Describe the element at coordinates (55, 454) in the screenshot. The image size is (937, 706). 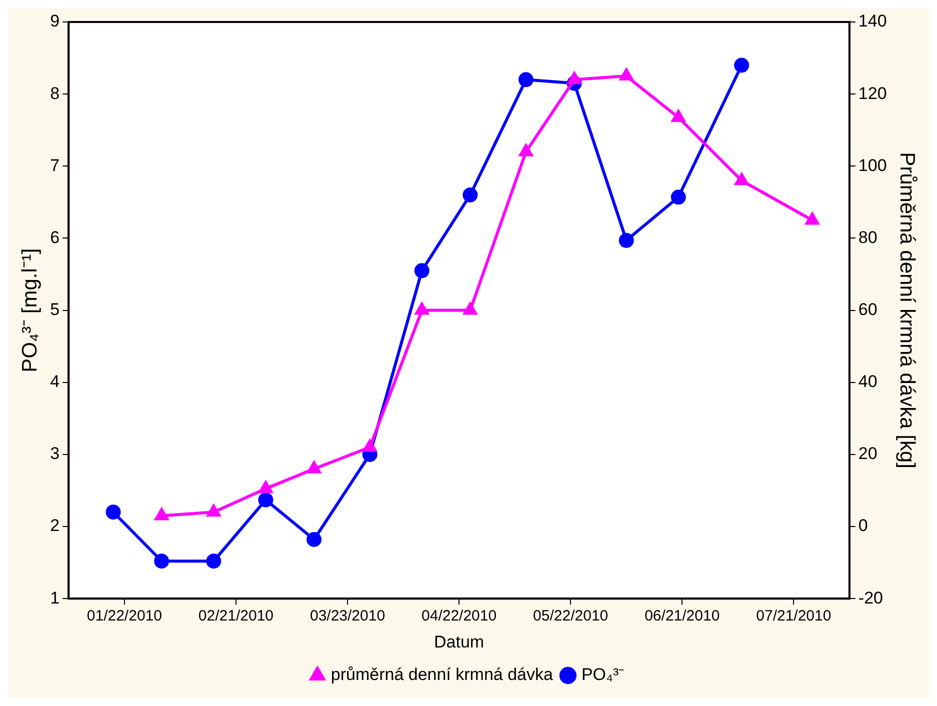
I see `y-tick-label: 3` at that location.